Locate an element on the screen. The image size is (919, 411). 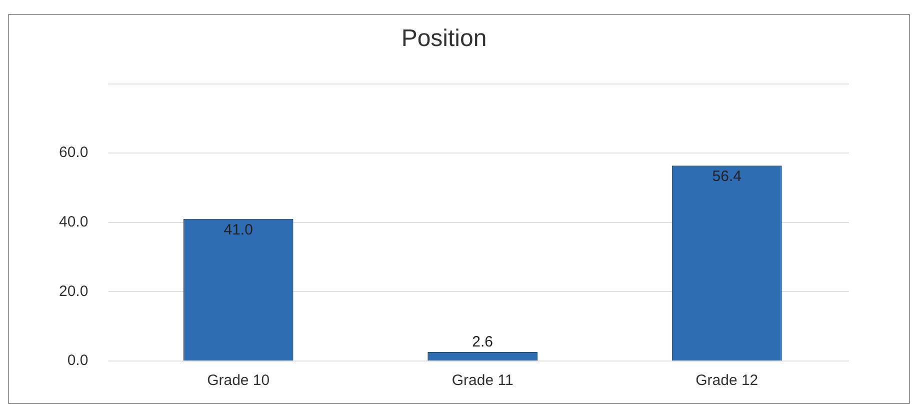
chart-title: Position is located at coordinates (444, 38).